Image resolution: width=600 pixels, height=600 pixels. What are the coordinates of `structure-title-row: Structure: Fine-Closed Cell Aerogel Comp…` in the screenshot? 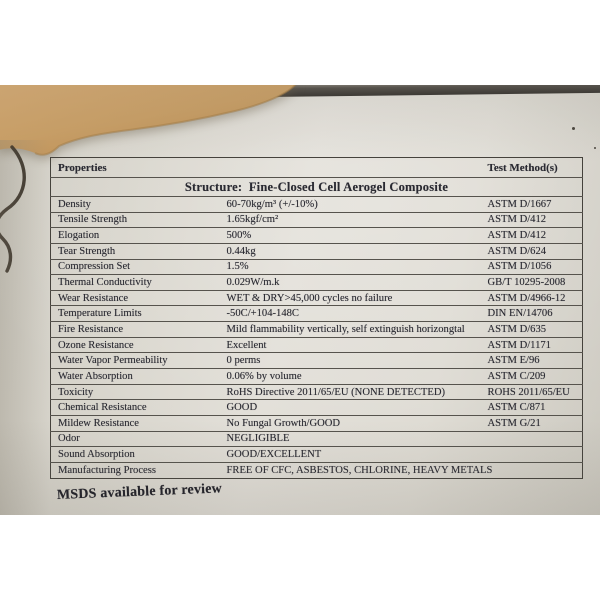 It's located at (316, 187).